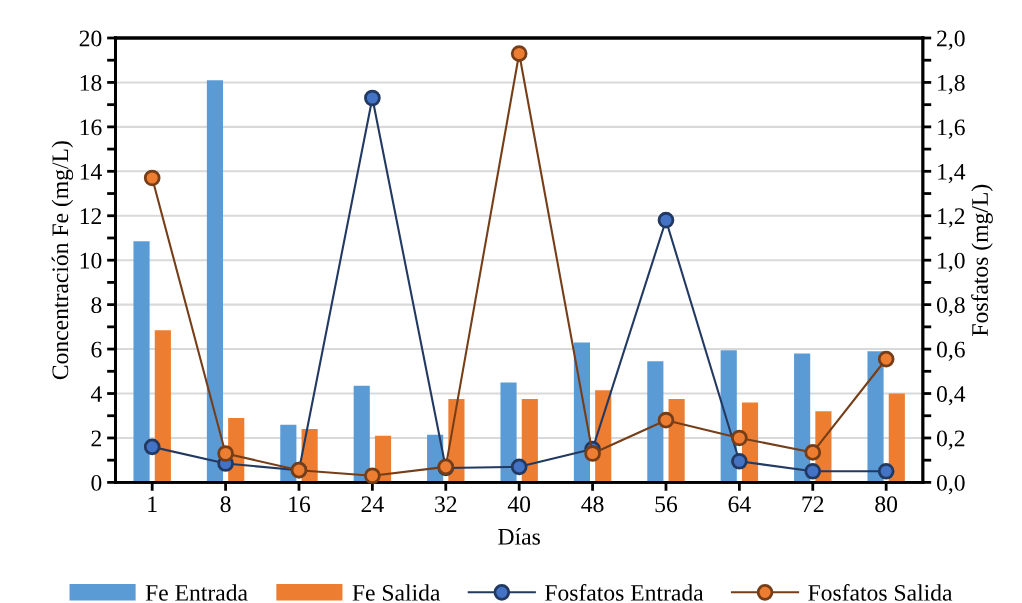  What do you see at coordinates (951, 40) in the screenshot?
I see `y2-tick-label: 2,0` at bounding box center [951, 40].